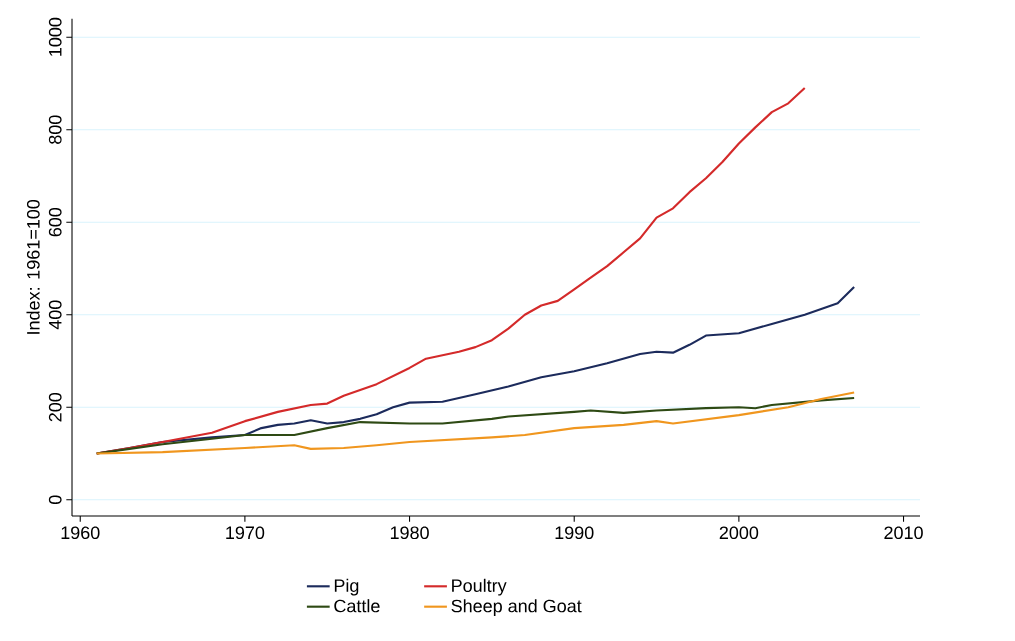 The width and height of the screenshot is (1015, 641). What do you see at coordinates (903, 533) in the screenshot?
I see `x-tick-label: 2010` at bounding box center [903, 533].